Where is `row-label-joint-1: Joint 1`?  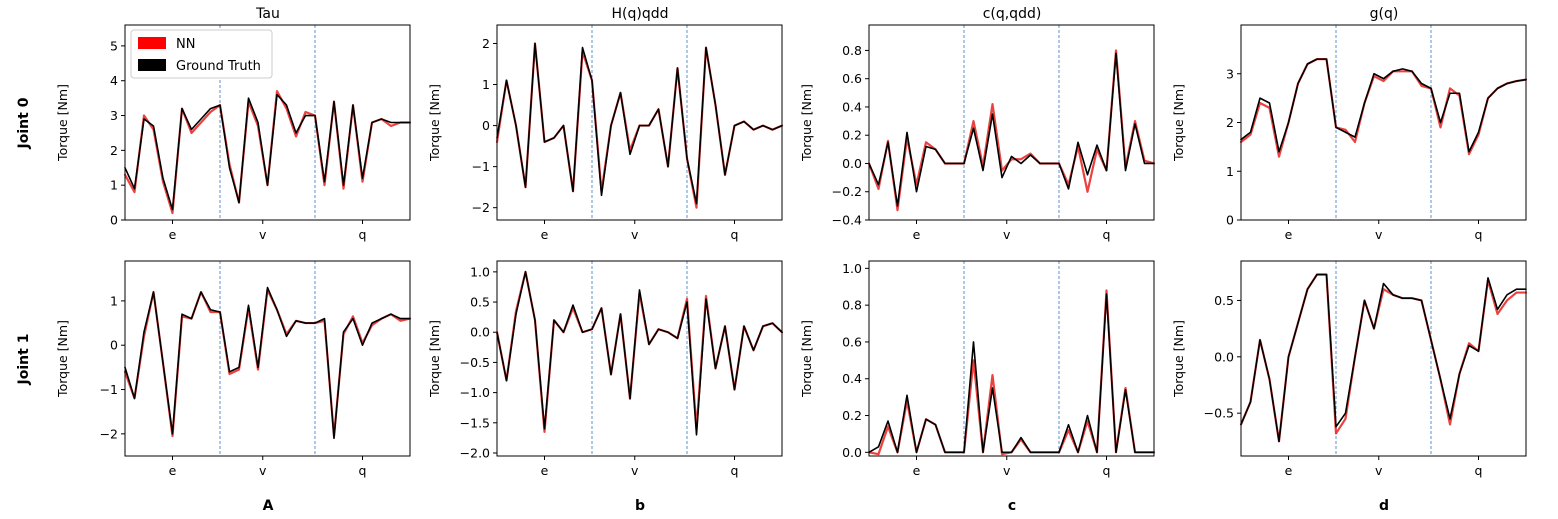 row-label-joint-1: Joint 1 is located at coordinates (24, 360).